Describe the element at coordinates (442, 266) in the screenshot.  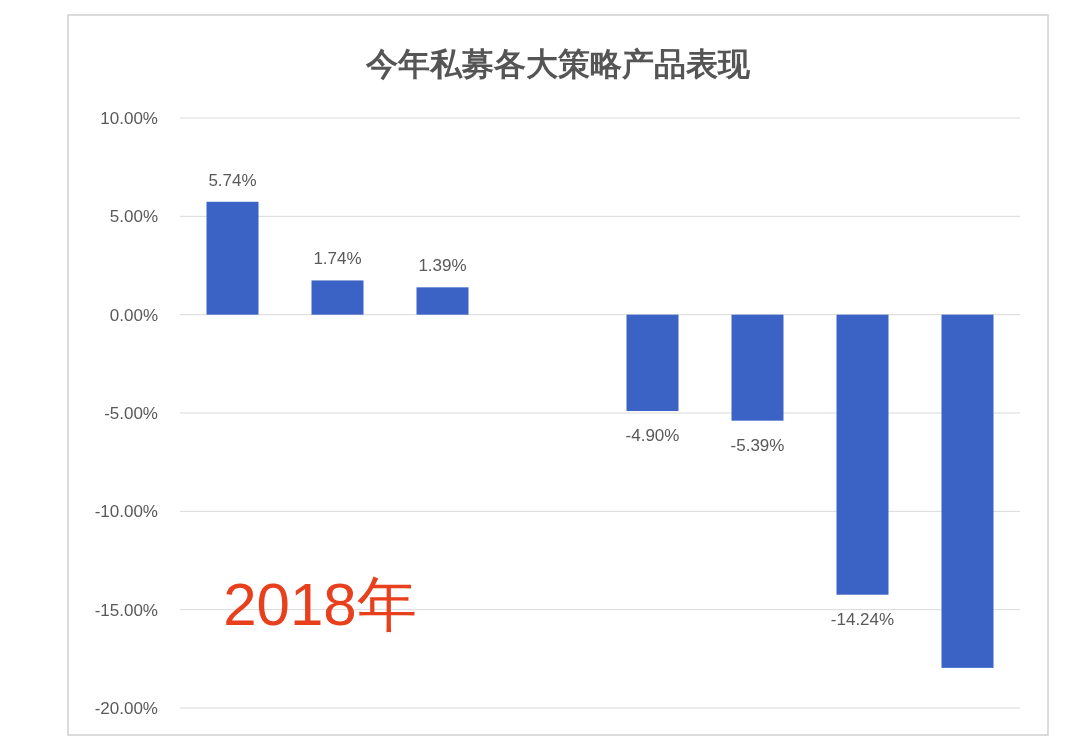
I see `data-label: 1.39%` at that location.